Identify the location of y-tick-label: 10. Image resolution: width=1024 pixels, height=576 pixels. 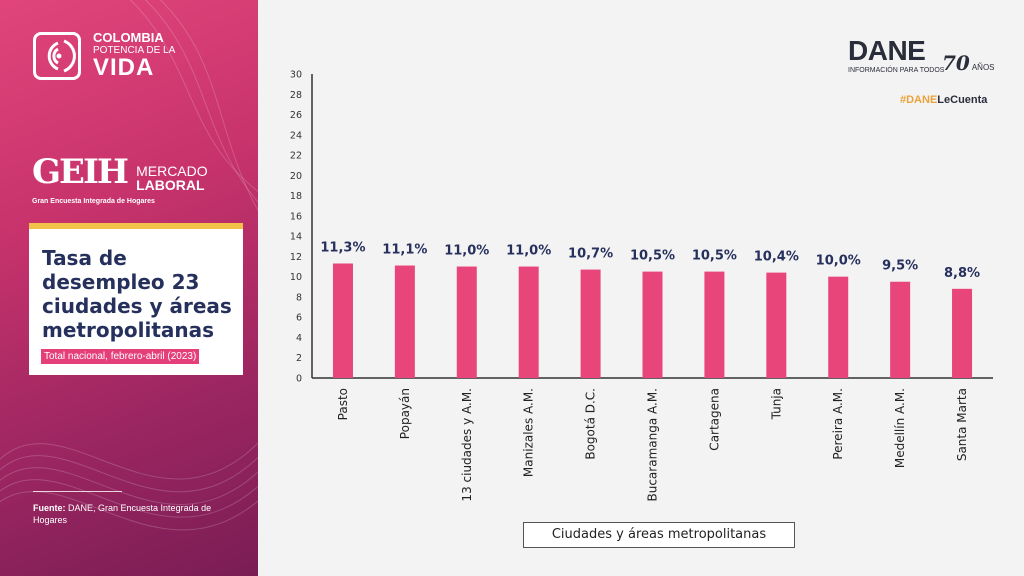
(296, 277).